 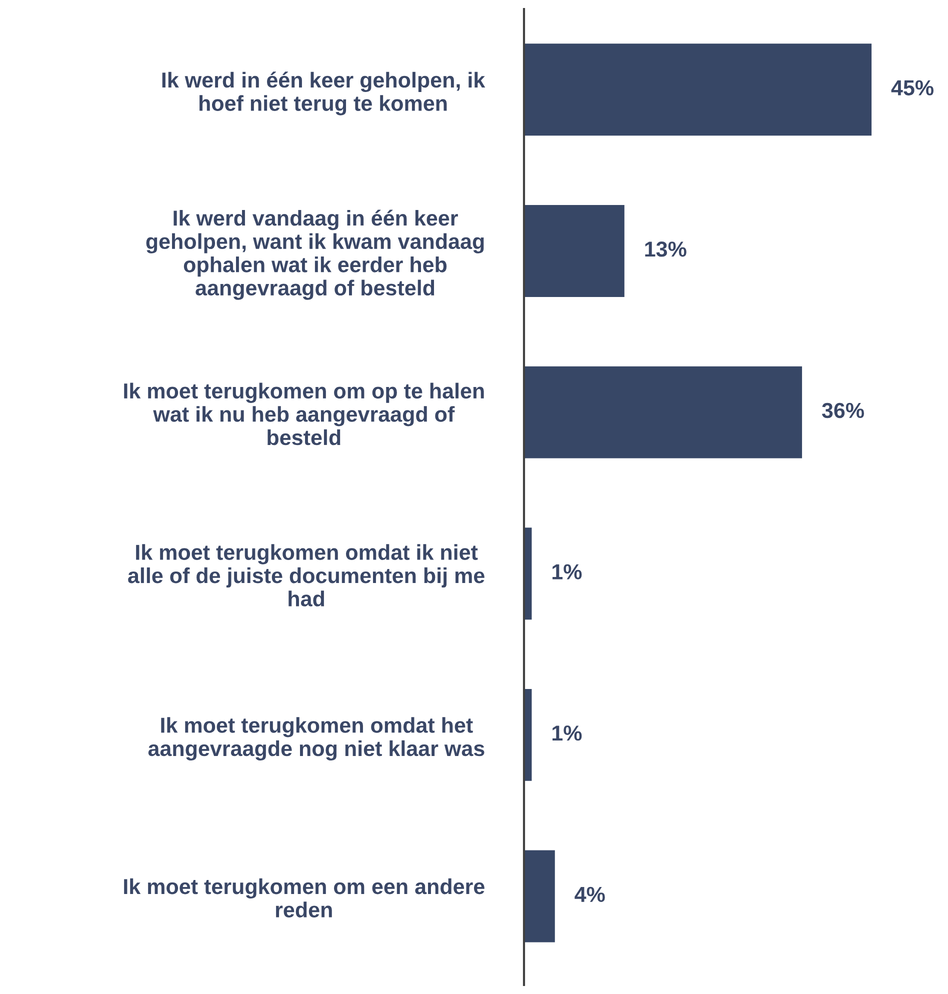 What do you see at coordinates (306, 575) in the screenshot?
I see `y-tick-label: Ik moet terugkomen omdat ik niet alle of de juiste documenten bij me had` at bounding box center [306, 575].